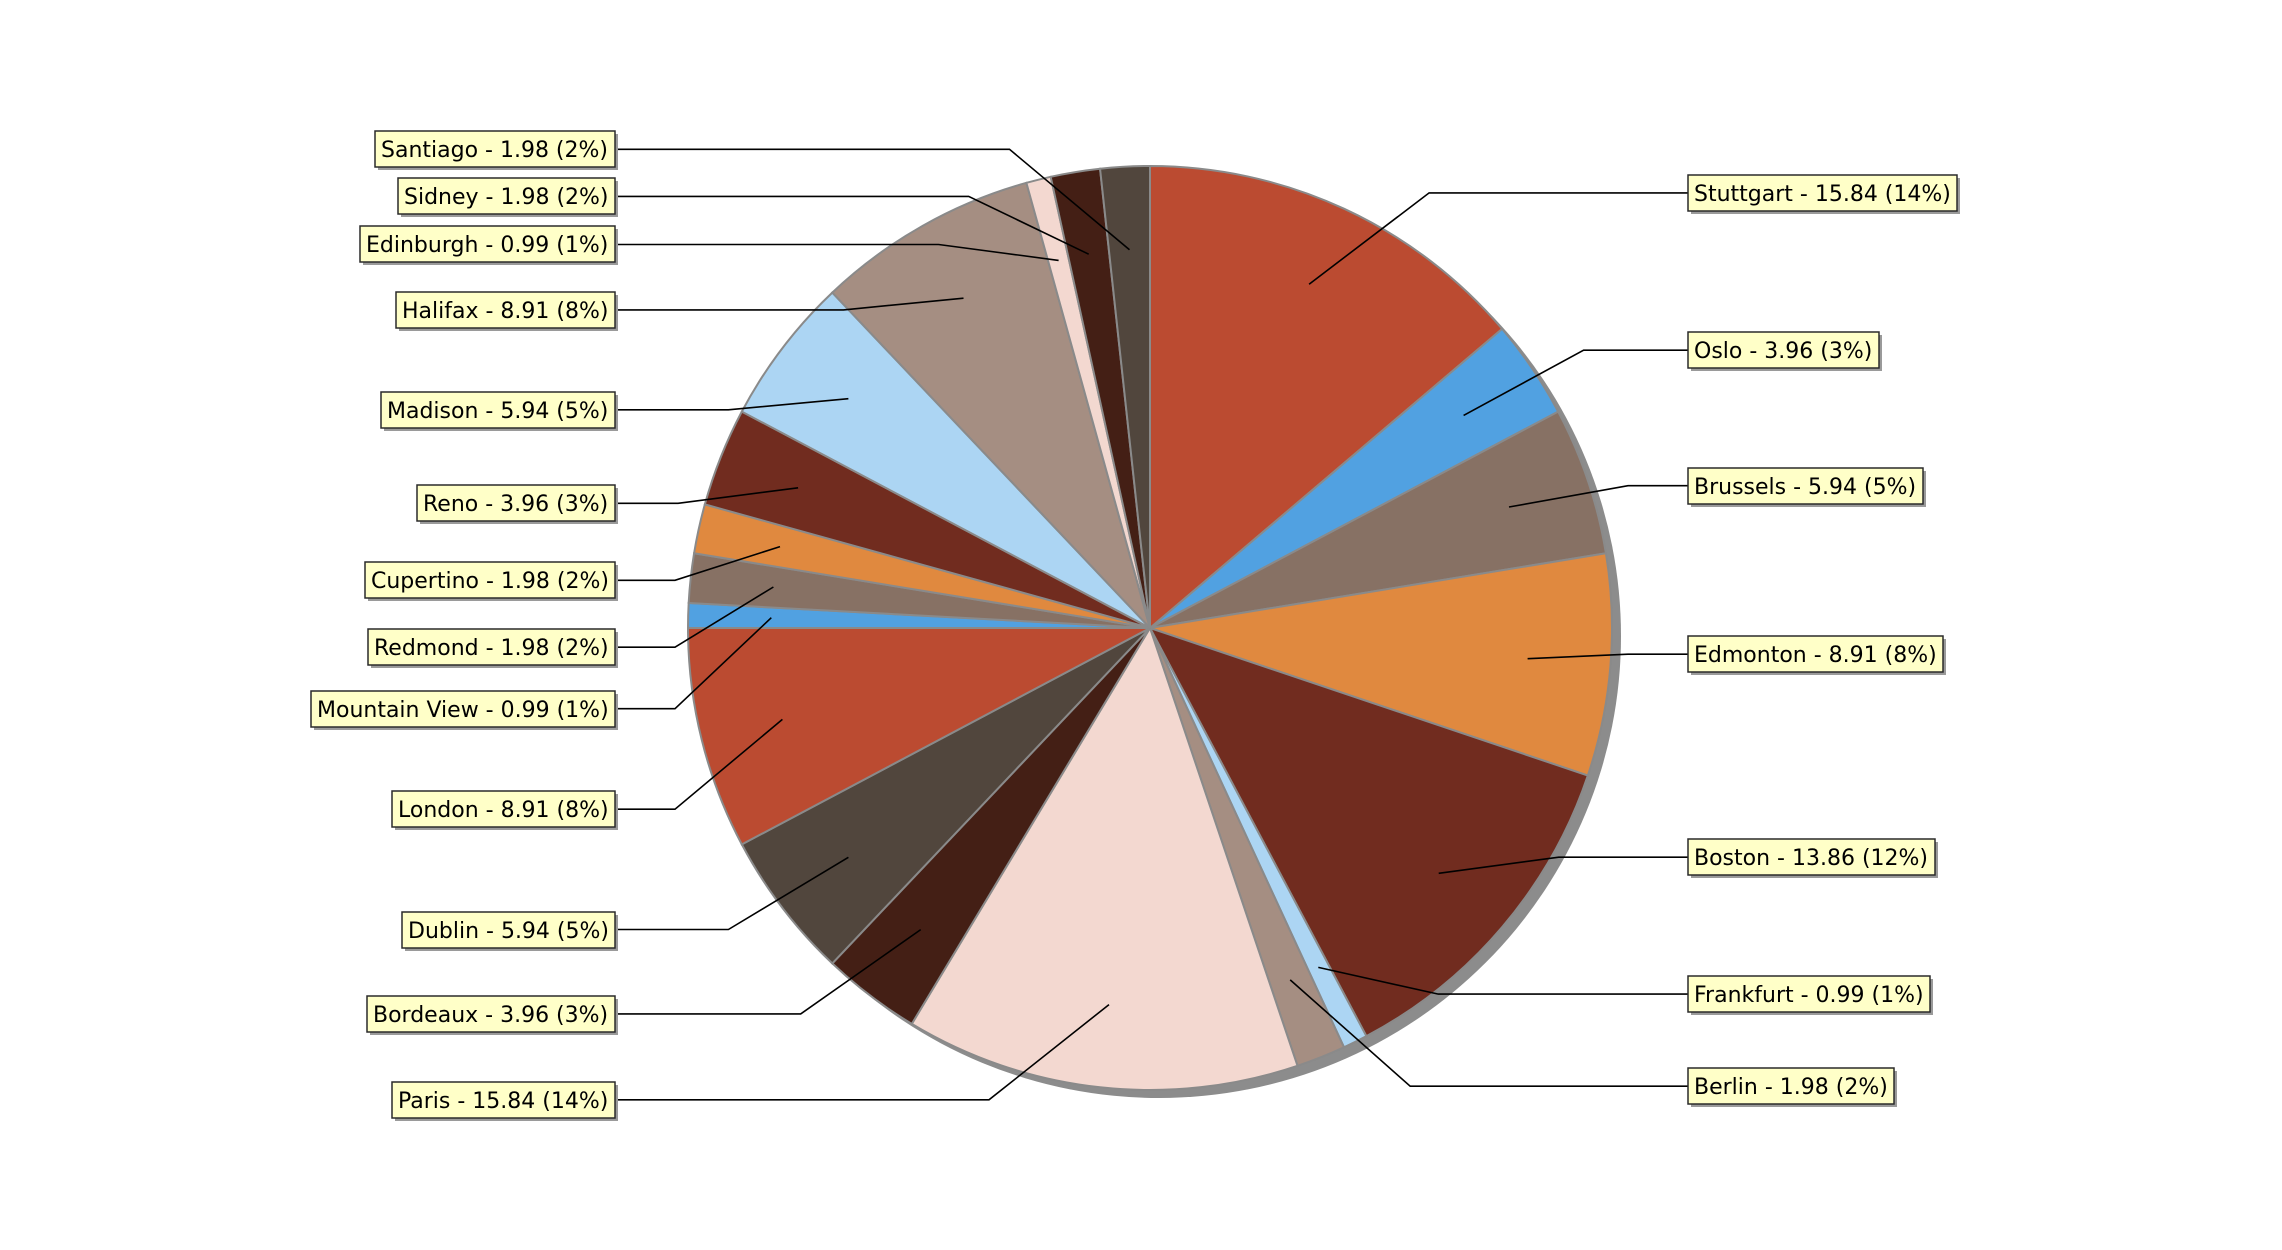 Image resolution: width=2282 pixels, height=1250 pixels. I want to click on label-box-bordeaux, so click(491, 1014).